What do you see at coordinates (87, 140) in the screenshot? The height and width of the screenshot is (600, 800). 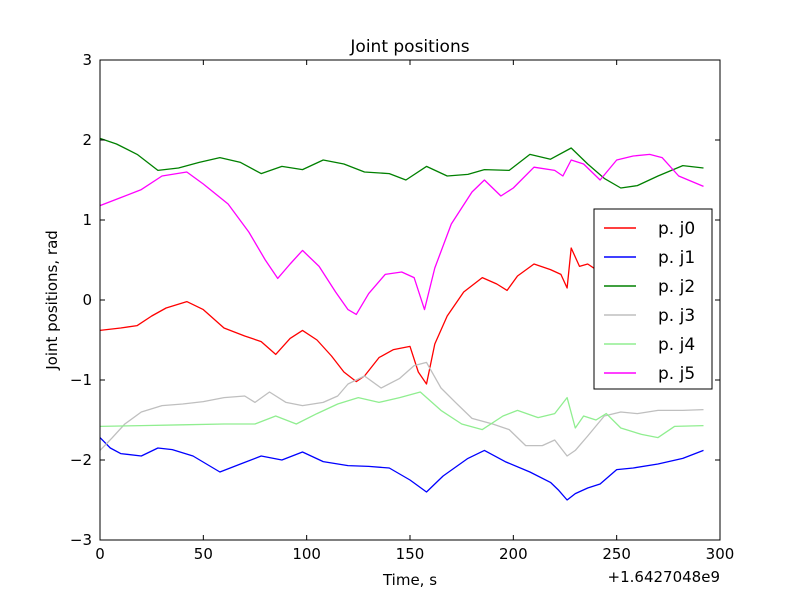 I see `y-tick-label: 2` at bounding box center [87, 140].